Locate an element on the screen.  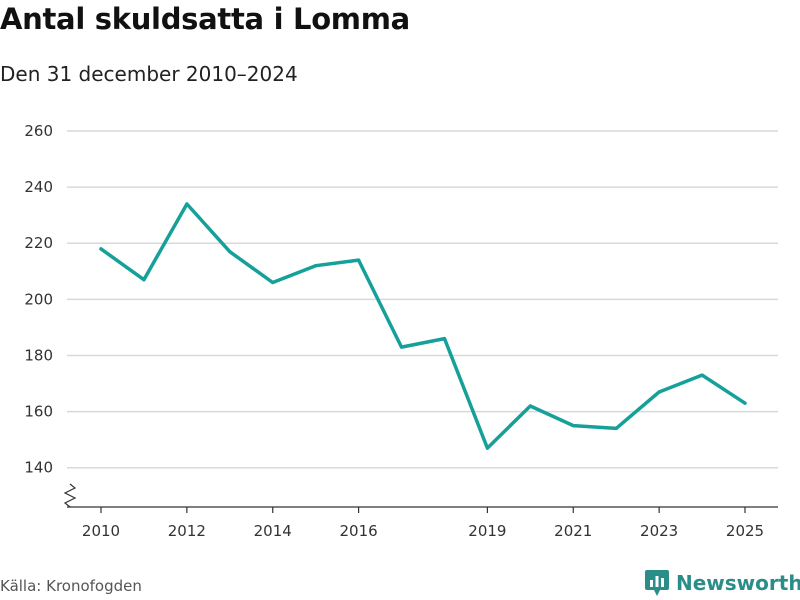
x-tick-label: 2010 is located at coordinates (101, 531).